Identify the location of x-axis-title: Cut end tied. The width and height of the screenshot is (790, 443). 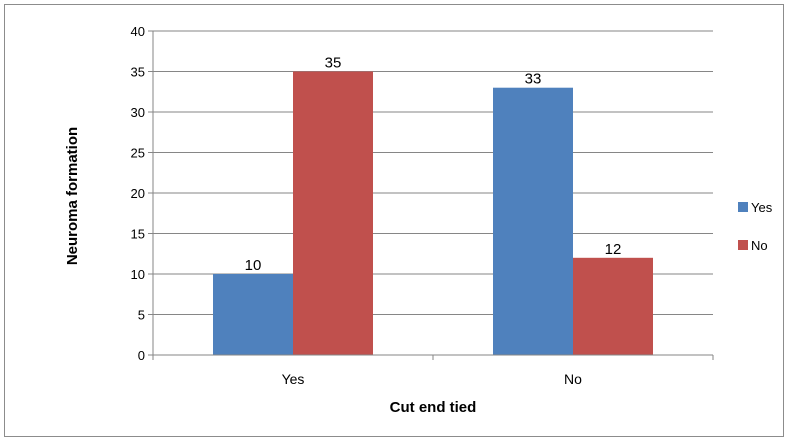
(433, 407).